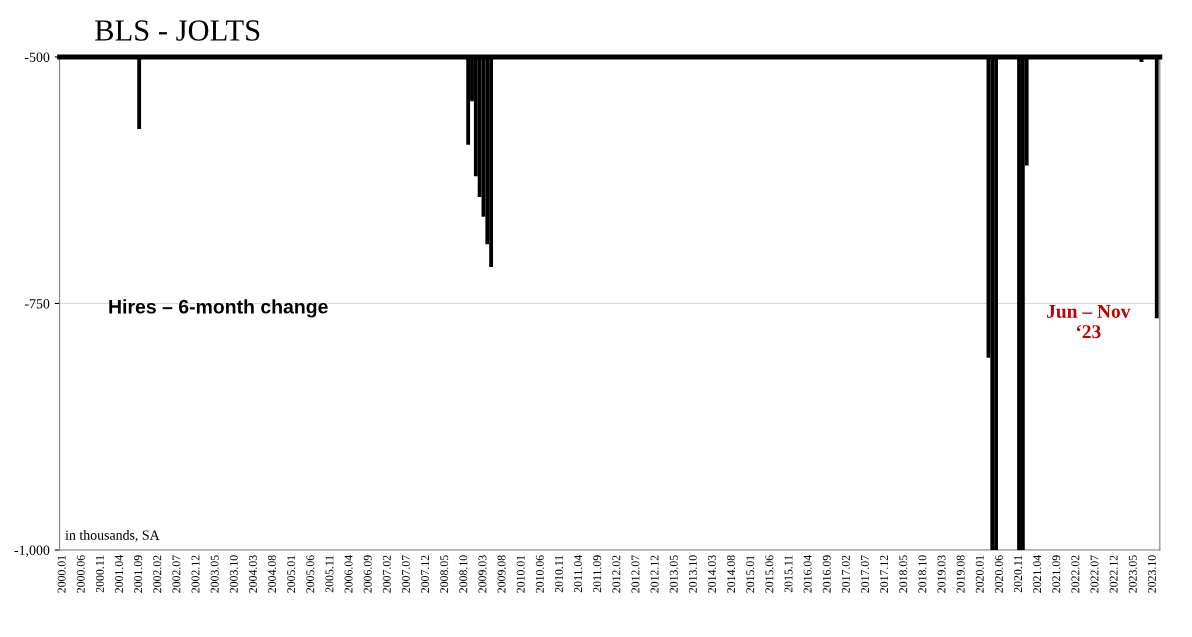  Describe the element at coordinates (80, 574) in the screenshot. I see `x-tick-label: 2000.06` at that location.